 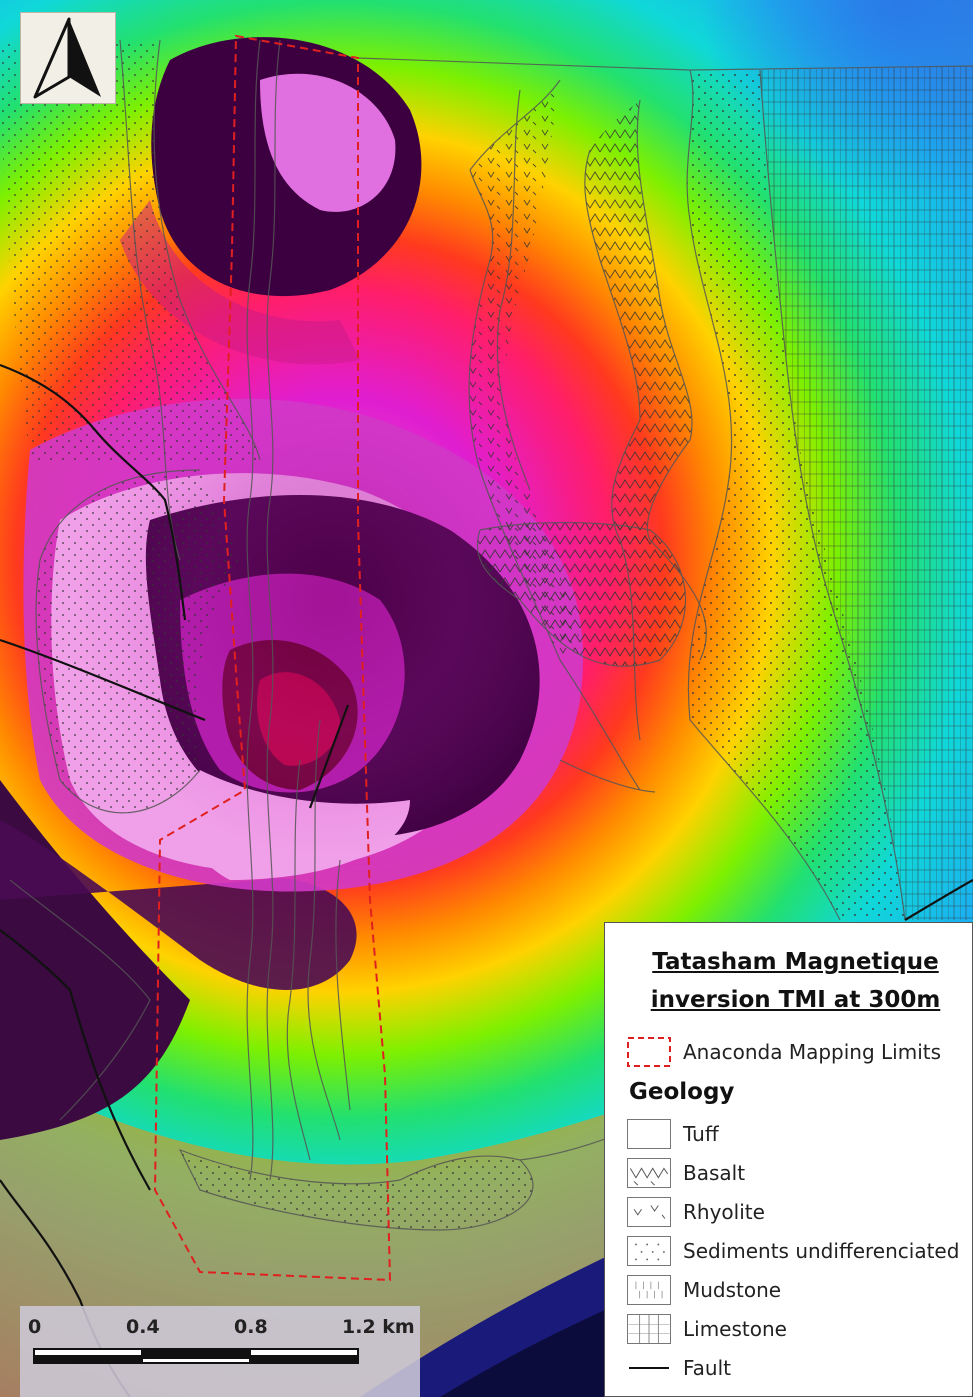 What do you see at coordinates (143, 1327) in the screenshot?
I see `scale-label-04: 0.4` at bounding box center [143, 1327].